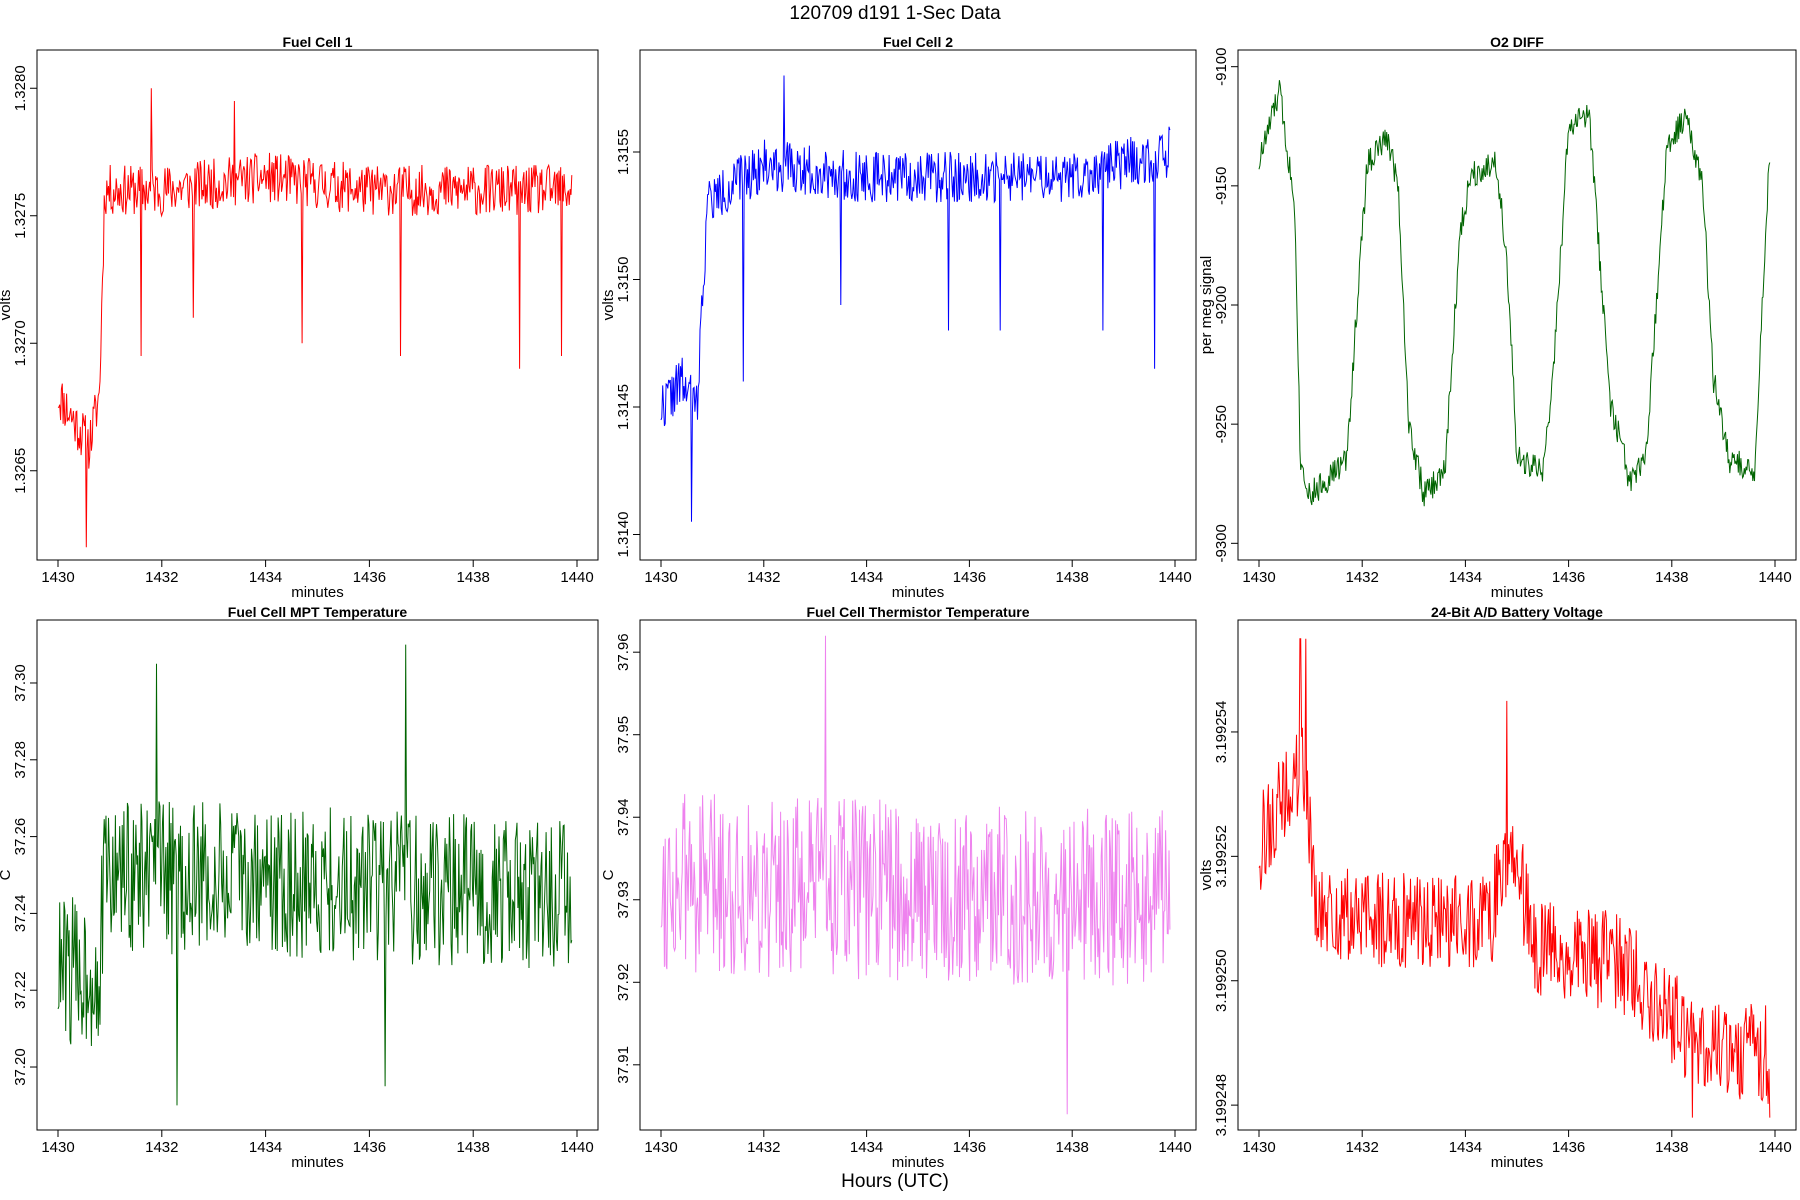 The width and height of the screenshot is (1800, 1200). I want to click on y-tick-label: 37.28, so click(20, 760).